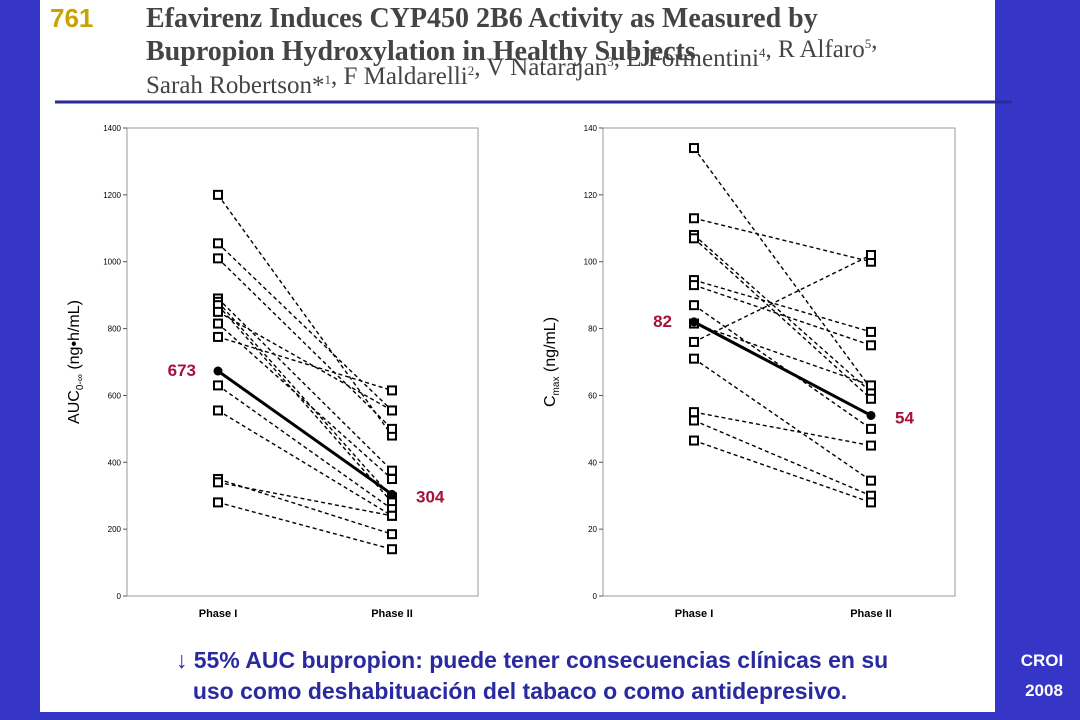 The image size is (1080, 720). Describe the element at coordinates (904, 417) in the screenshot. I see `data-label: 54` at that location.